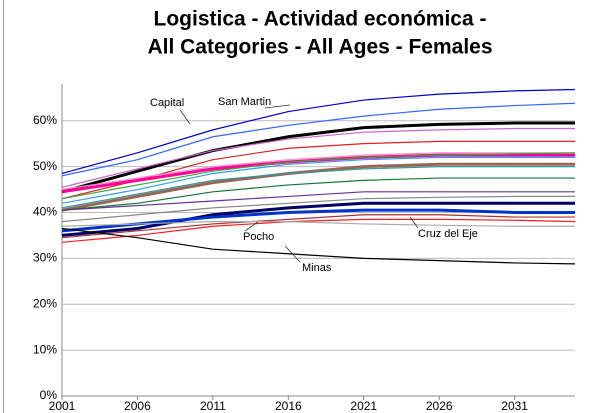 The image size is (590, 413). I want to click on annotation: Pocho, so click(258, 237).